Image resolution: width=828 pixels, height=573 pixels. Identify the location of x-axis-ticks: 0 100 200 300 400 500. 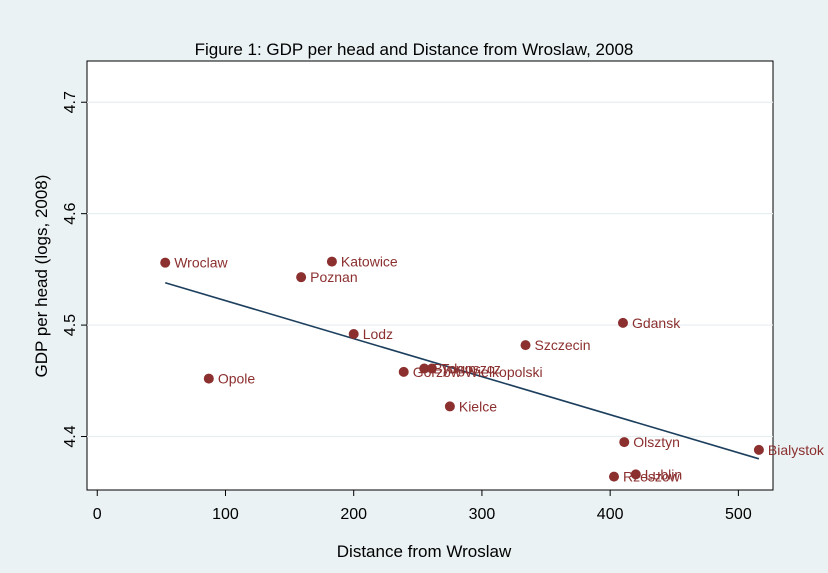
(422, 506).